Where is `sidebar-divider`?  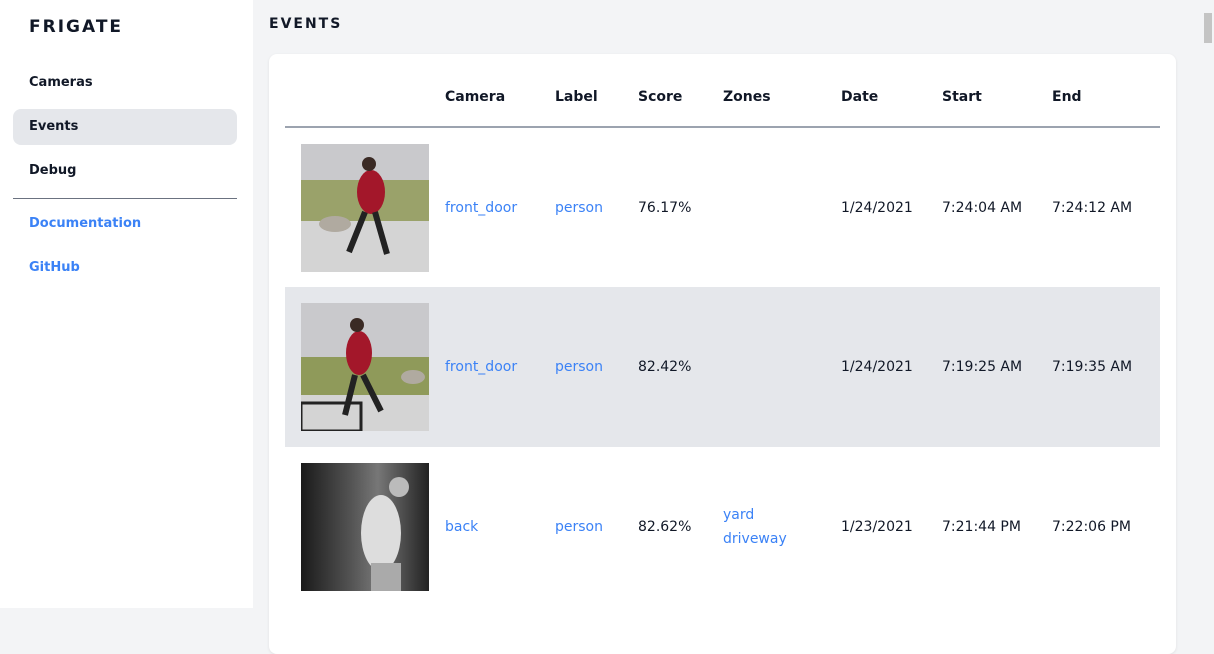 sidebar-divider is located at coordinates (125, 198).